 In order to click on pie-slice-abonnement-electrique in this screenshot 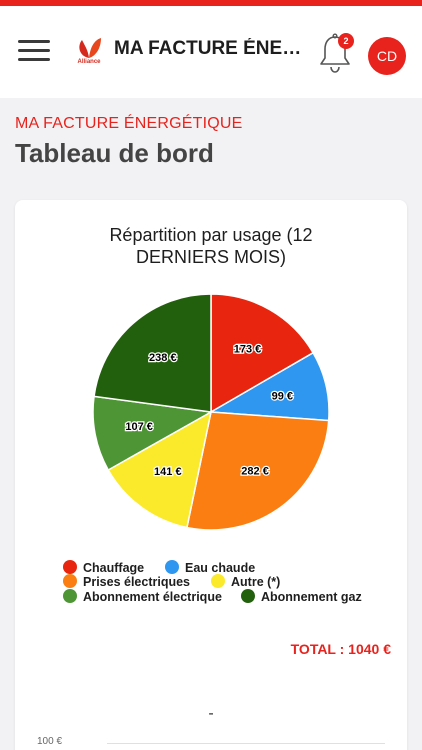, I will do `click(153, 433)`.